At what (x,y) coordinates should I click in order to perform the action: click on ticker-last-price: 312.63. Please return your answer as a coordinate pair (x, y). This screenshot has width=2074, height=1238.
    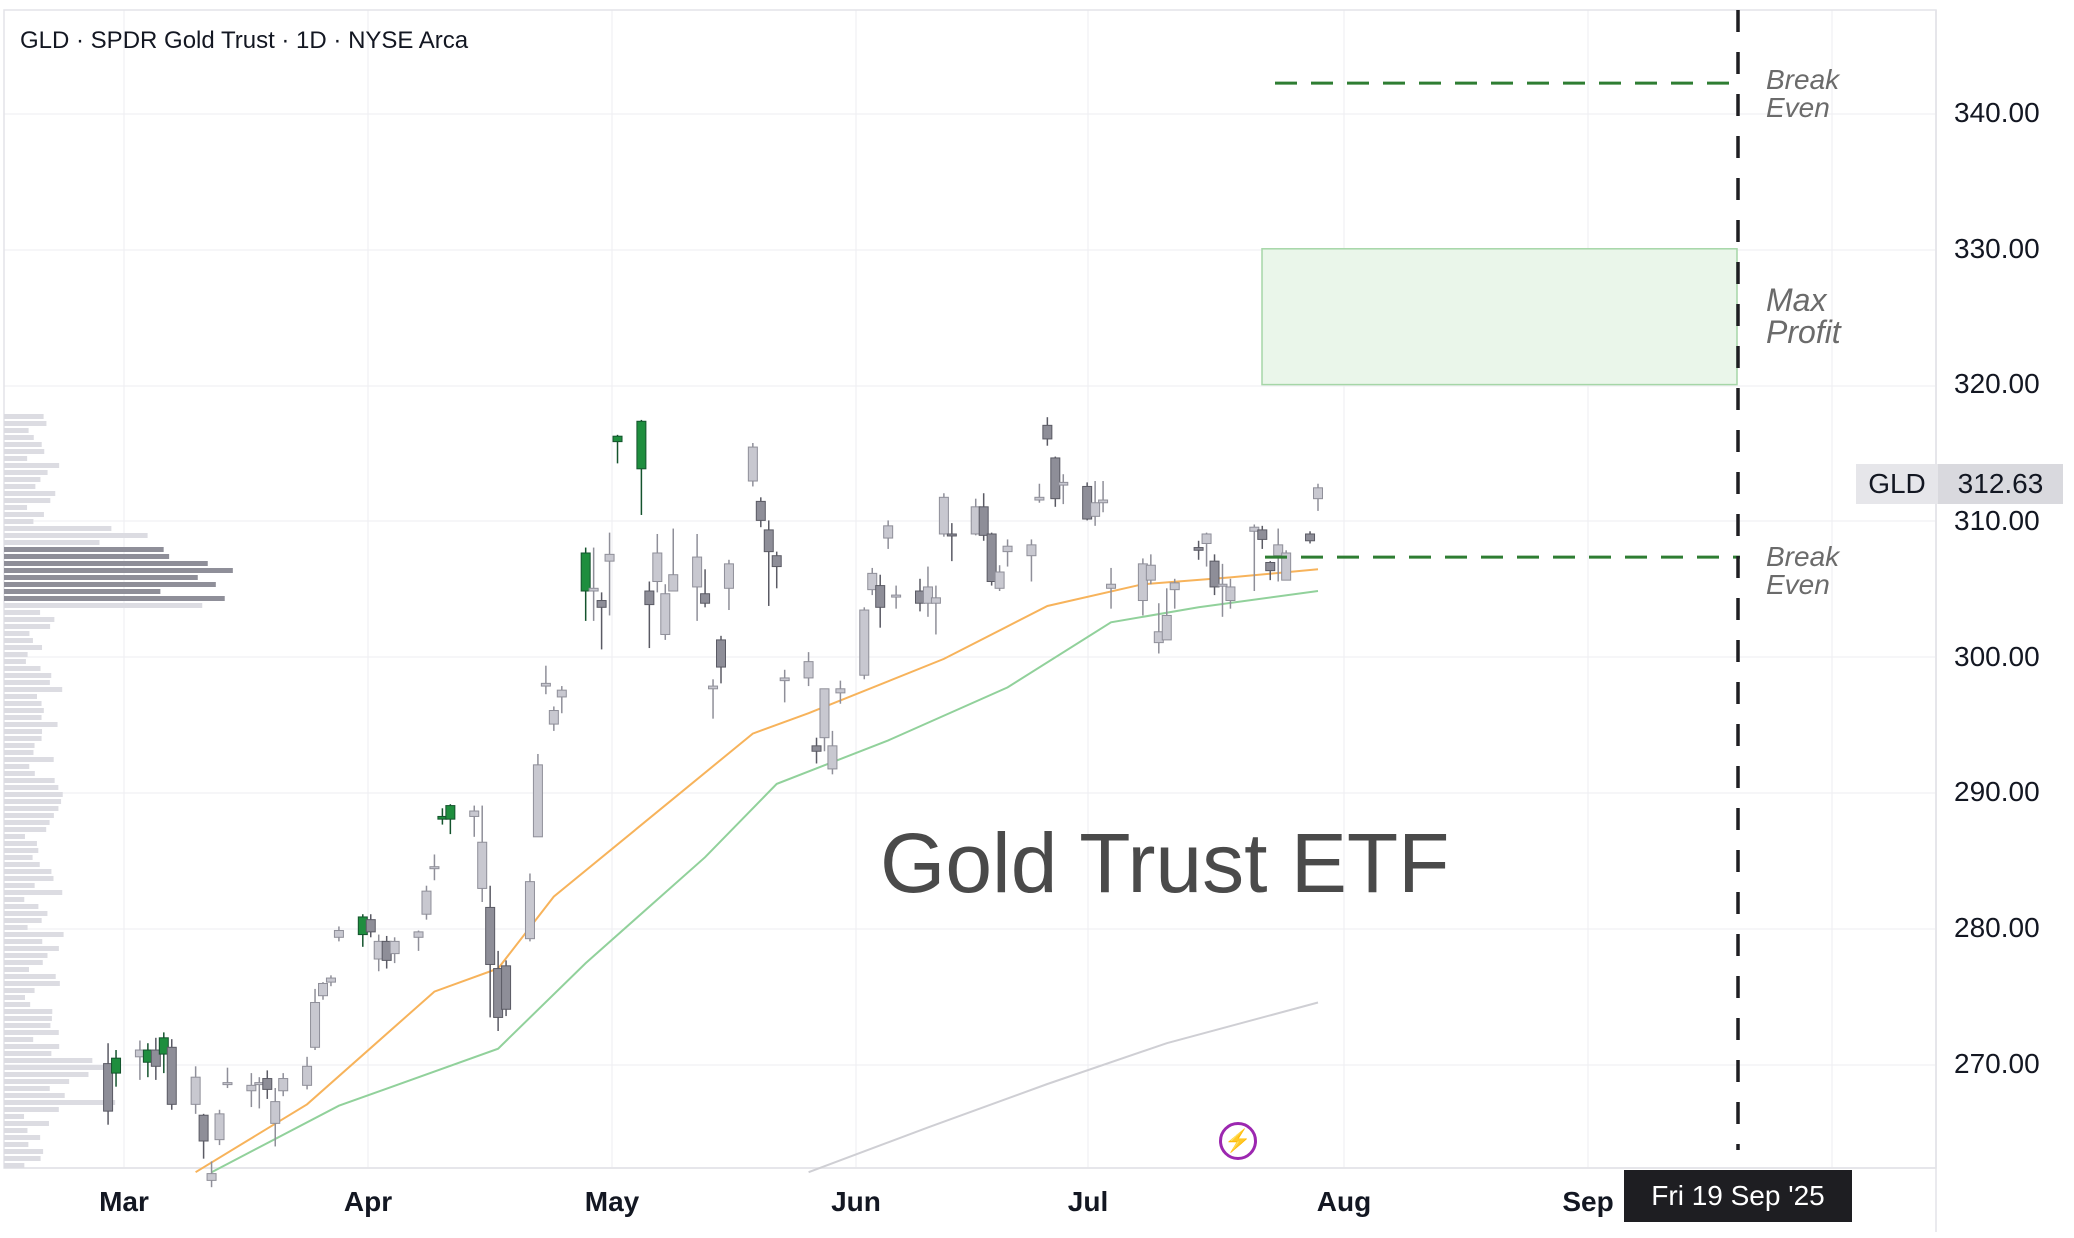
    Looking at the image, I should click on (2000, 484).